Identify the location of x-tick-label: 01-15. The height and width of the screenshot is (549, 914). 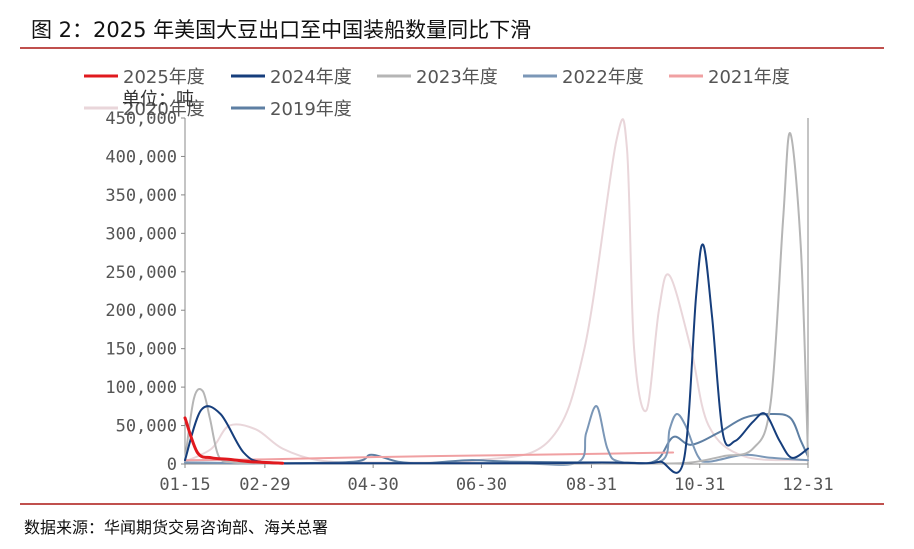
(184, 485).